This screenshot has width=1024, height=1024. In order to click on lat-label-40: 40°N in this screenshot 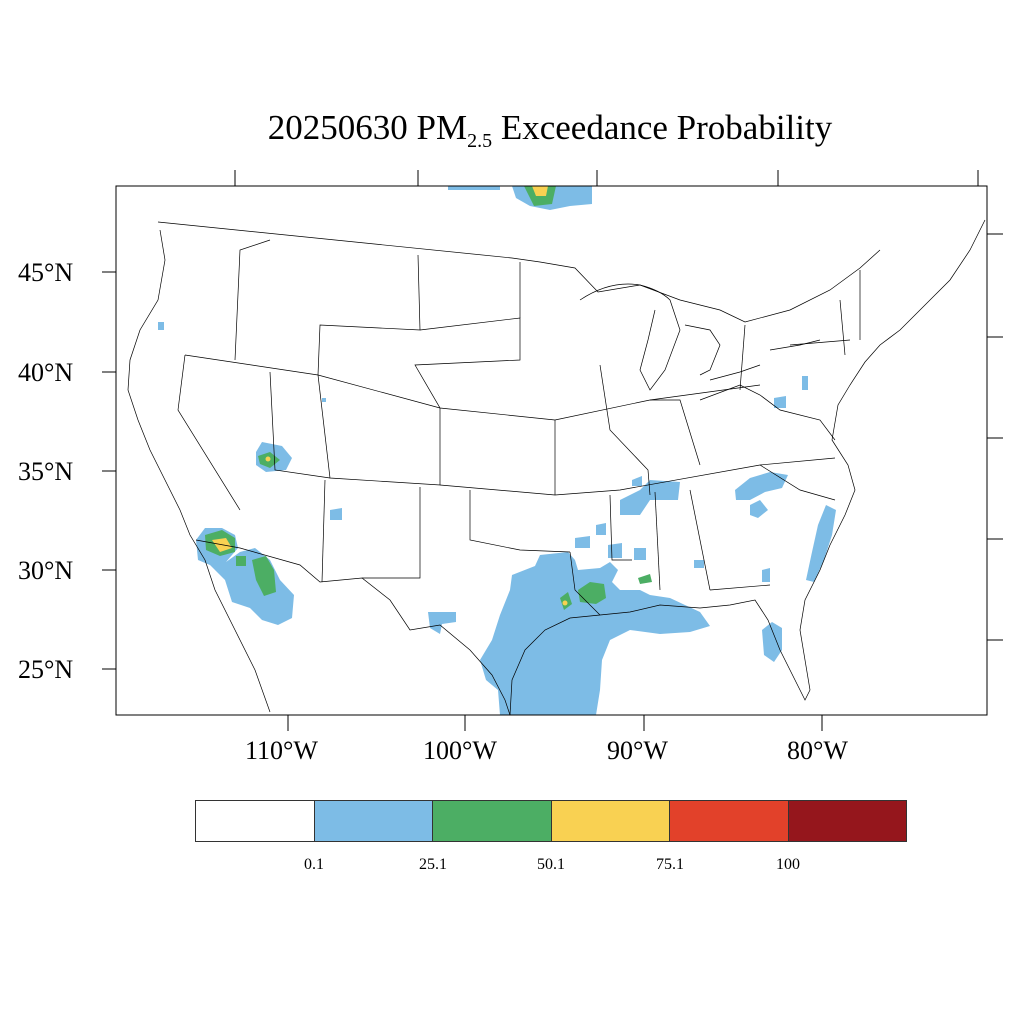, I will do `click(46, 372)`.